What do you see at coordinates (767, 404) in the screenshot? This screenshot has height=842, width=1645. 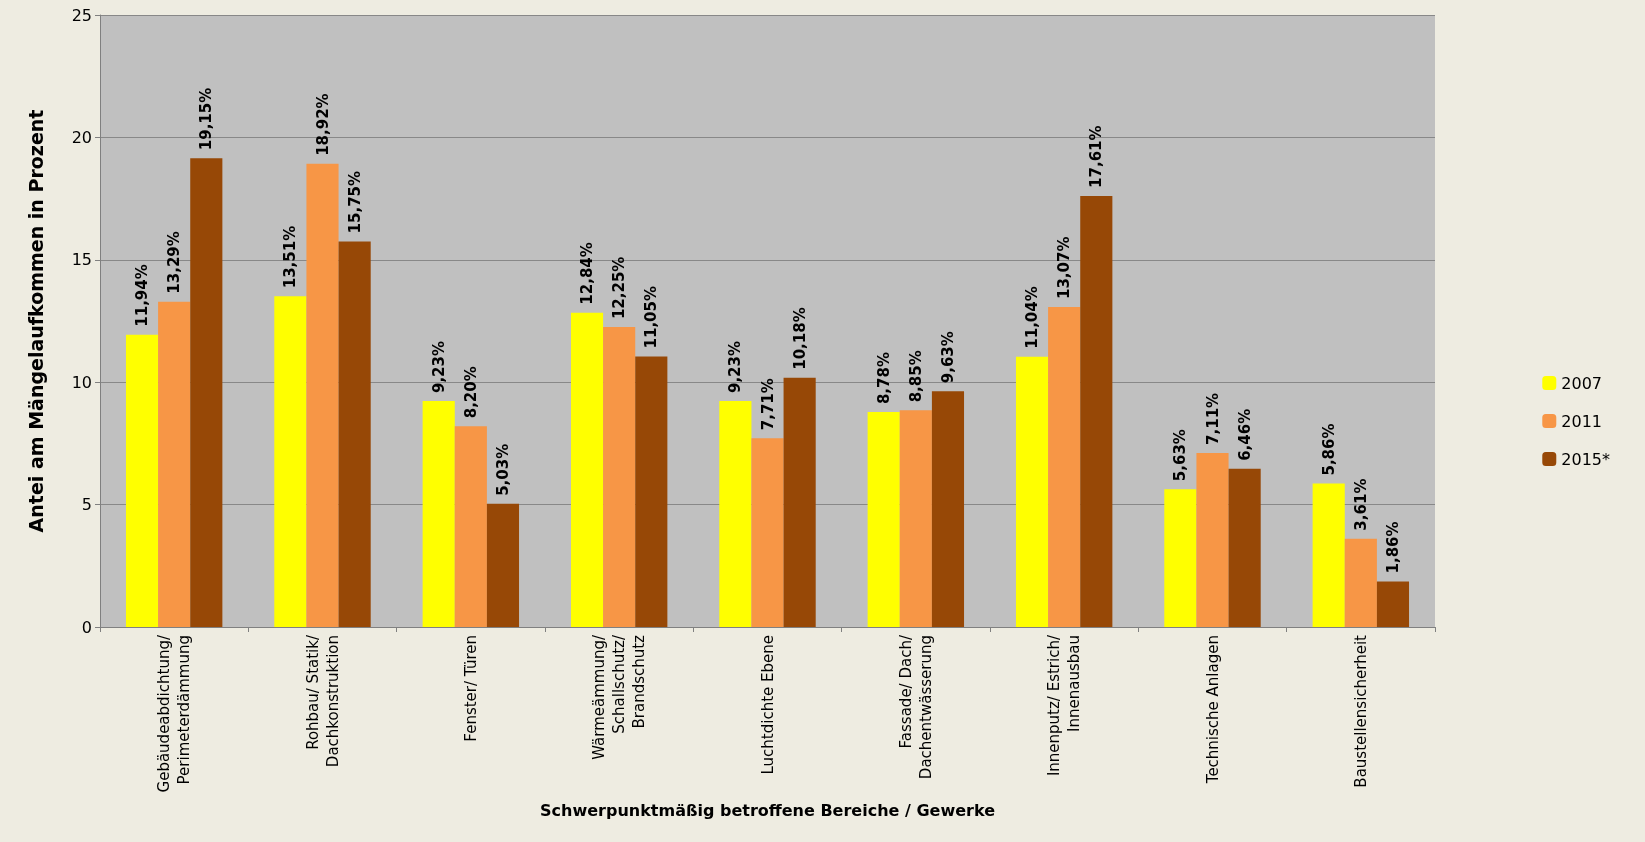 I see `data-label: 7,71%` at bounding box center [767, 404].